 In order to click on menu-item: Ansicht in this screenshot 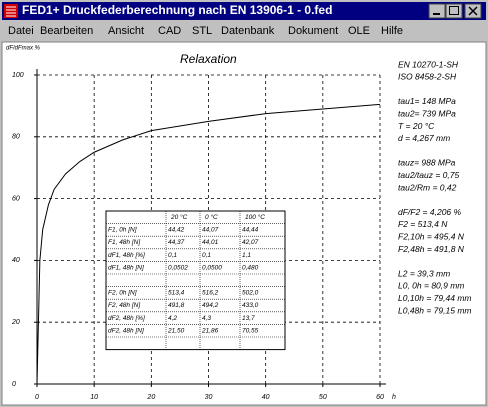, I will do `click(126, 31)`.